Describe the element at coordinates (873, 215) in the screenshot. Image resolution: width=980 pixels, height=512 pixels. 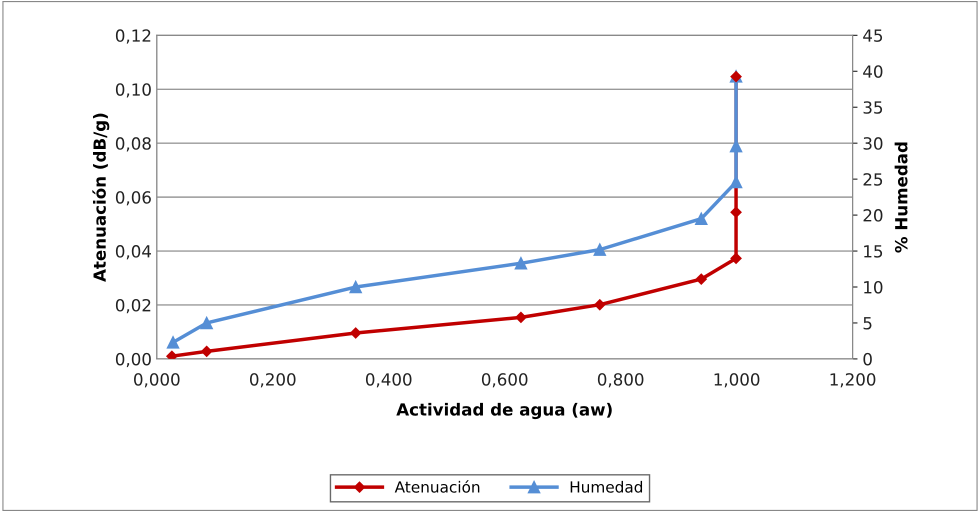
I see `y2-tick-label: 20` at that location.